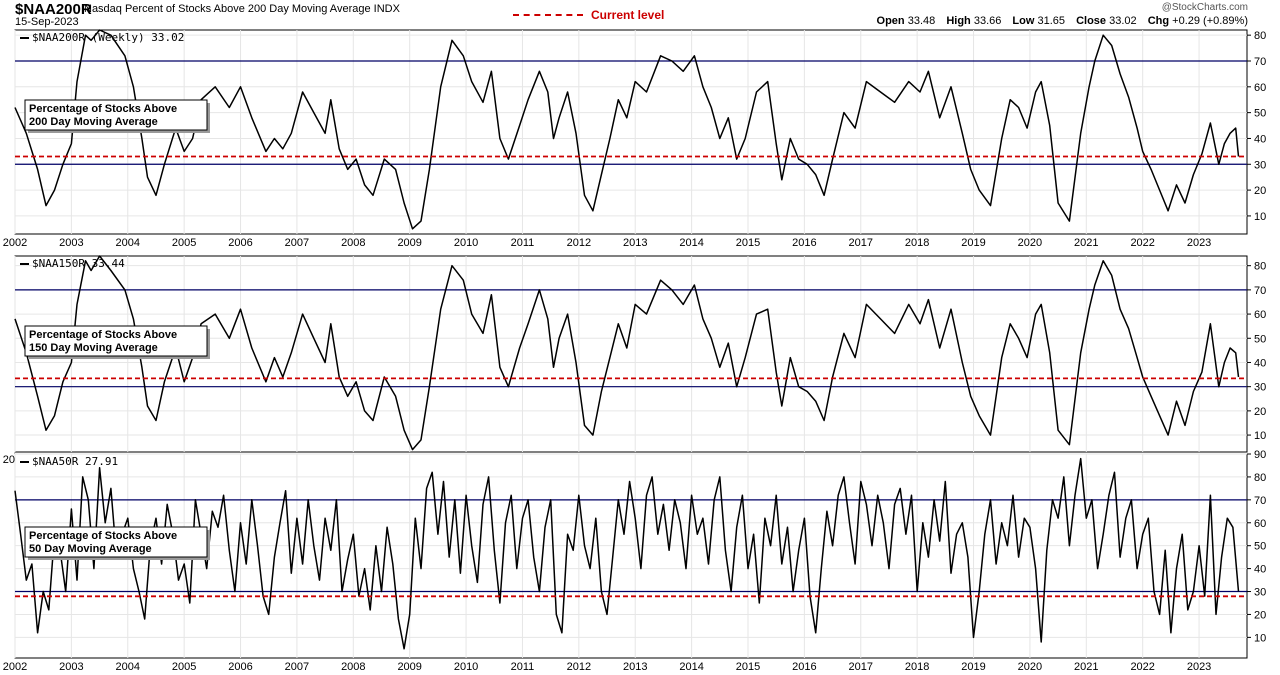 This screenshot has width=1280, height=675. What do you see at coordinates (1260, 455) in the screenshot?
I see `y-tick-label: 90` at bounding box center [1260, 455].